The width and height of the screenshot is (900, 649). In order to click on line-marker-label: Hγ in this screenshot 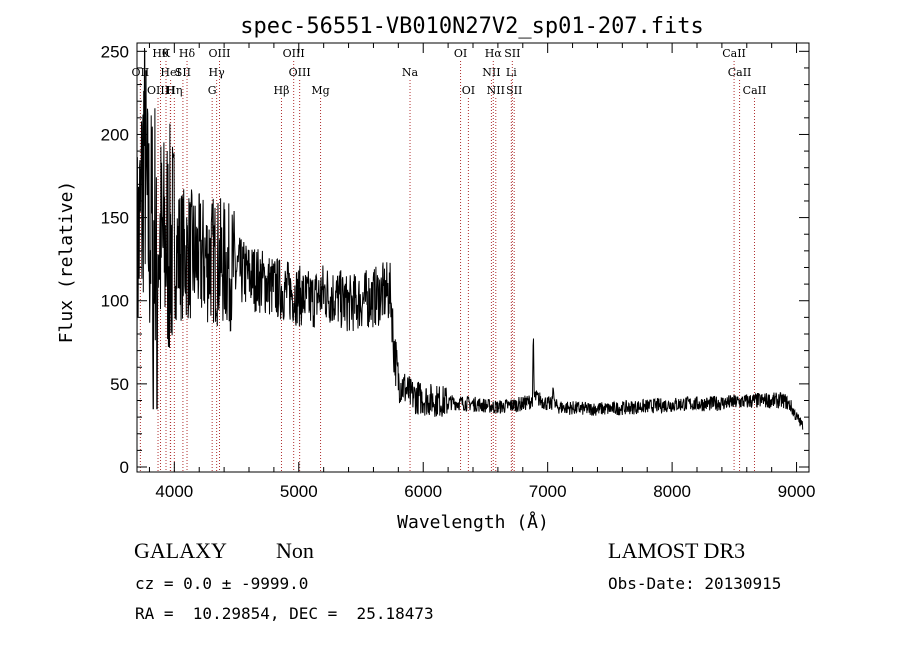, I will do `click(217, 72)`.